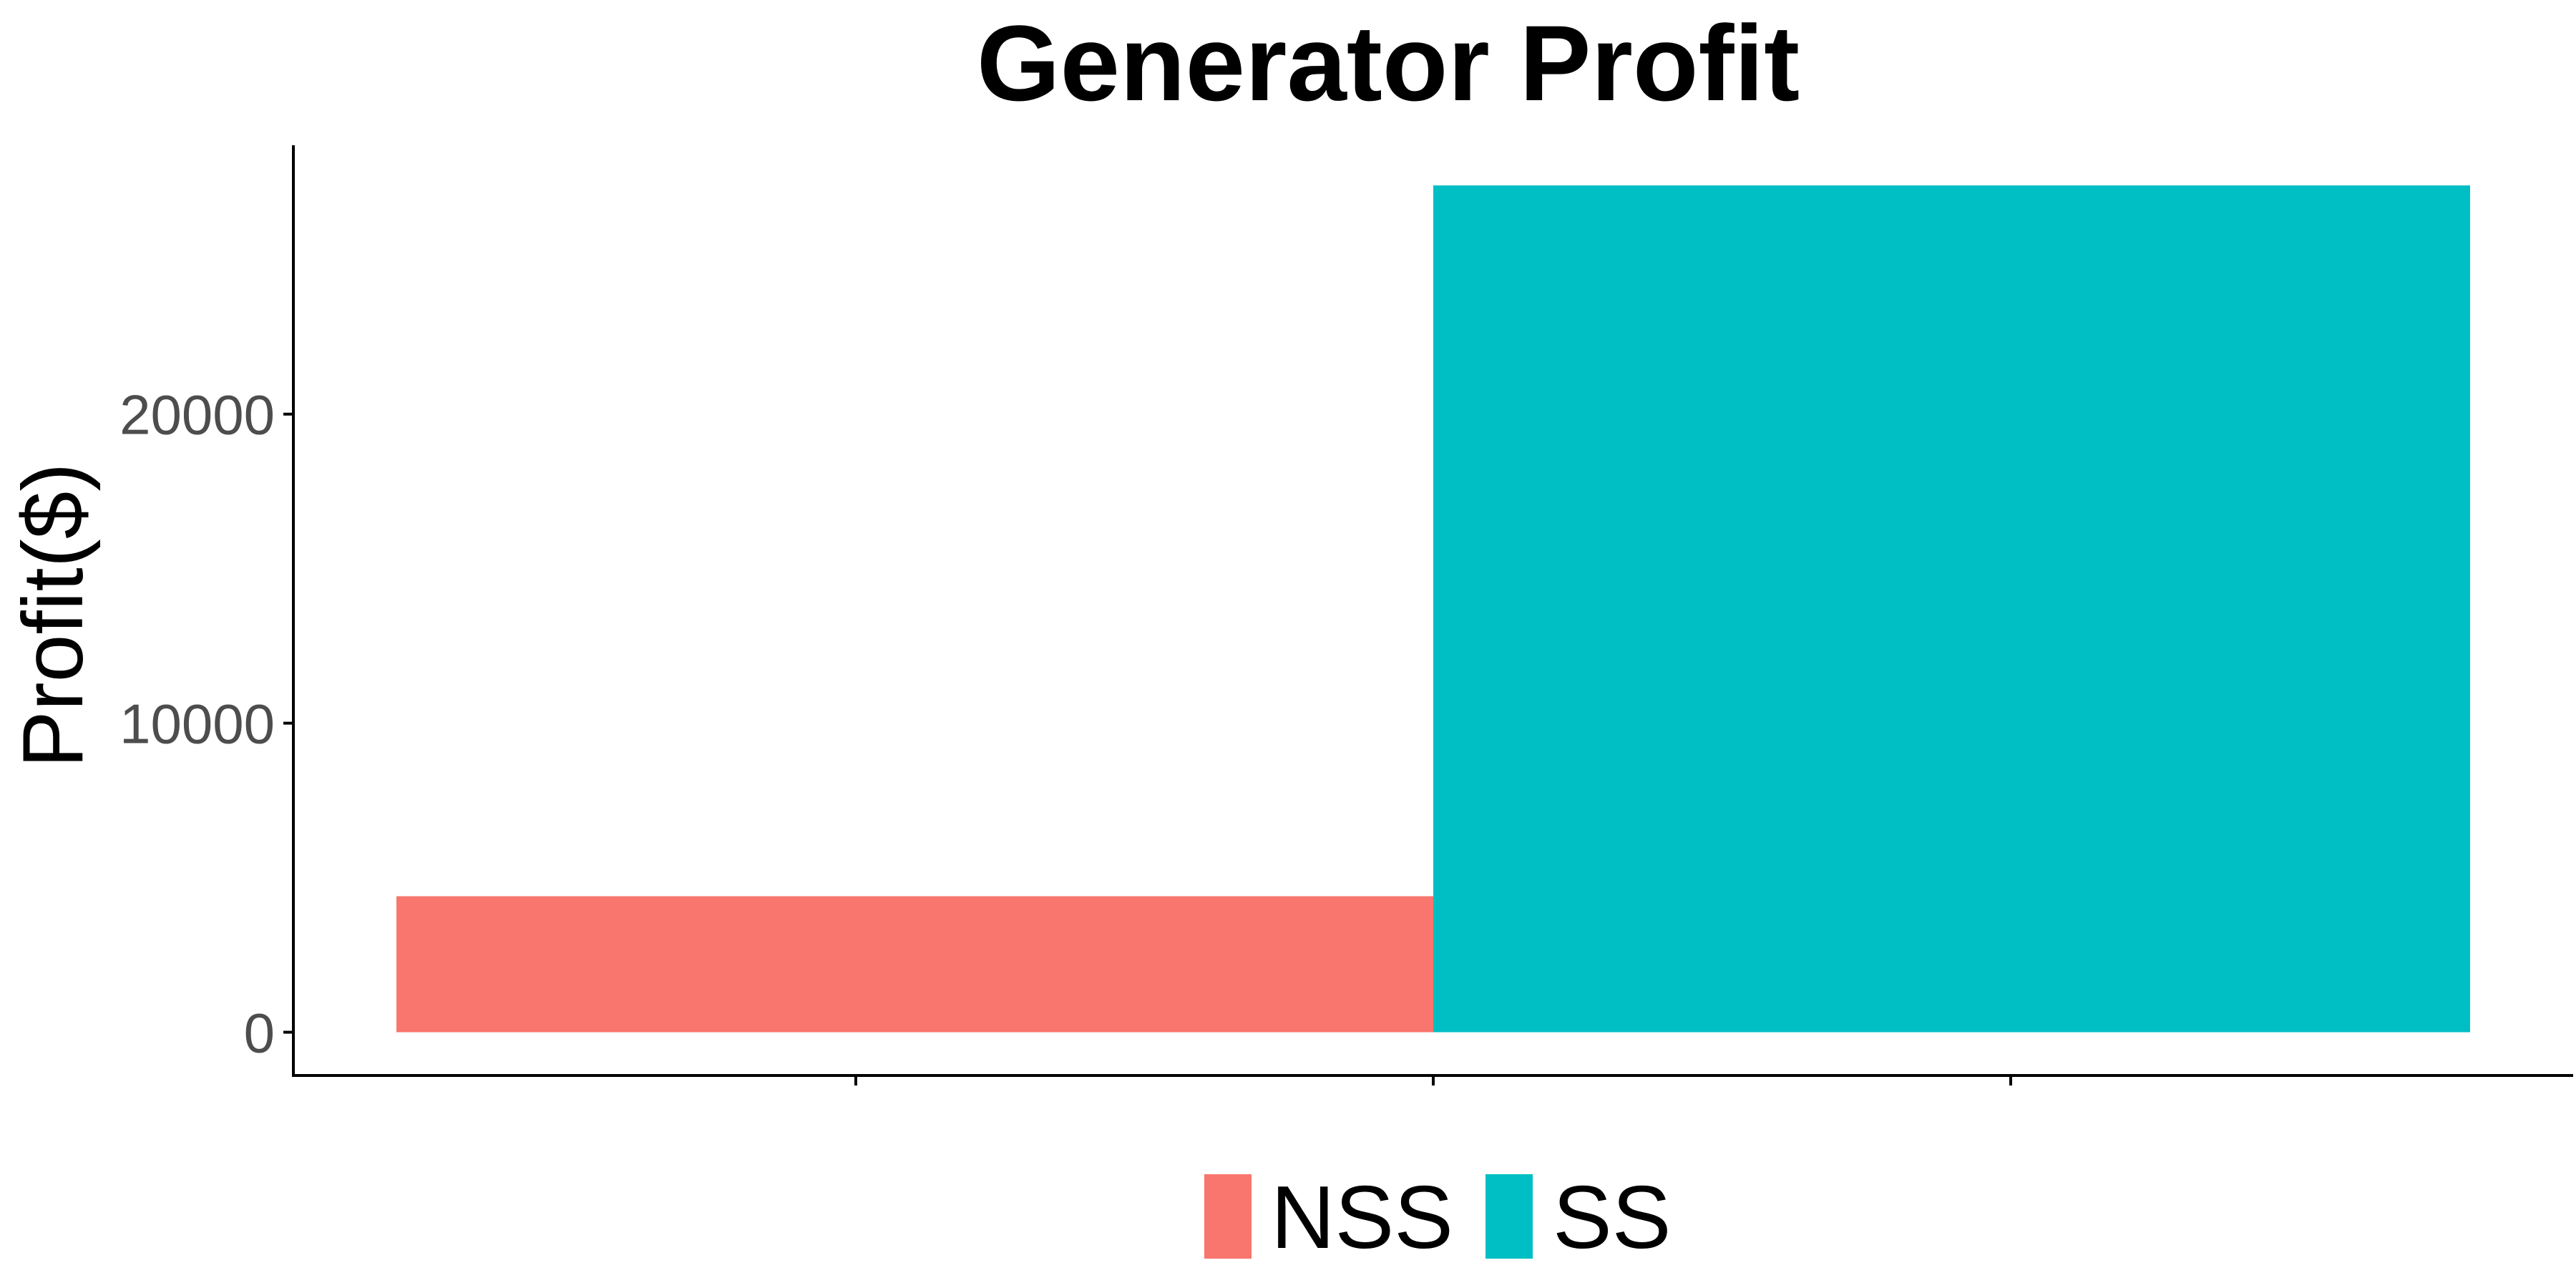  I want to click on y-ticks-group: 0 10000 20000, so click(206, 724).